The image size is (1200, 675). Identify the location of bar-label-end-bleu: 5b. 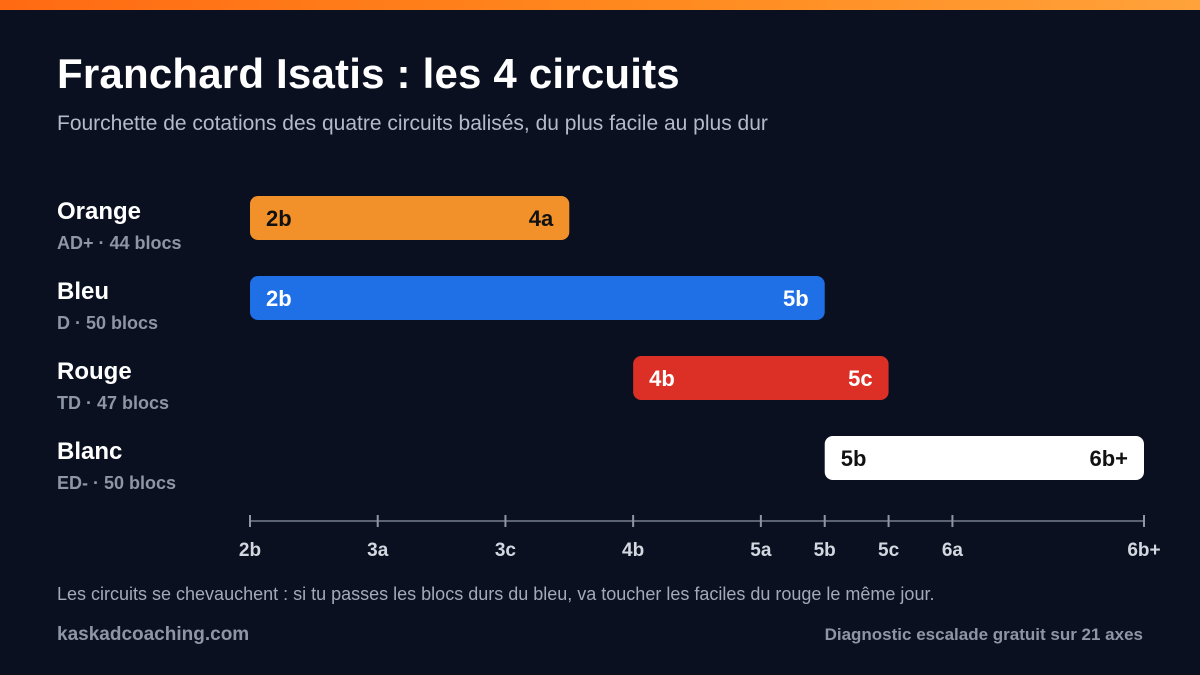
(796, 298).